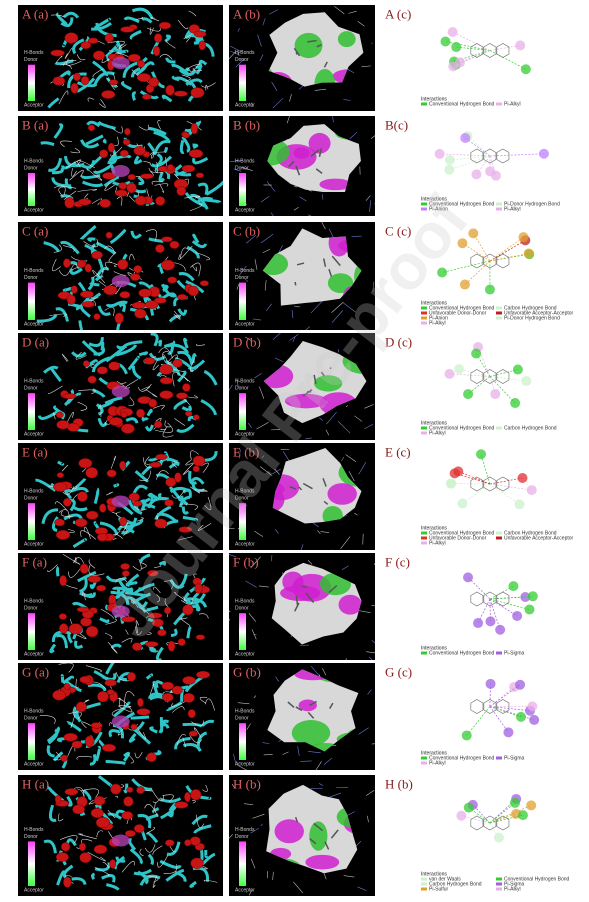  What do you see at coordinates (245, 654) in the screenshot?
I see `legend-text: Acceptor` at bounding box center [245, 654].